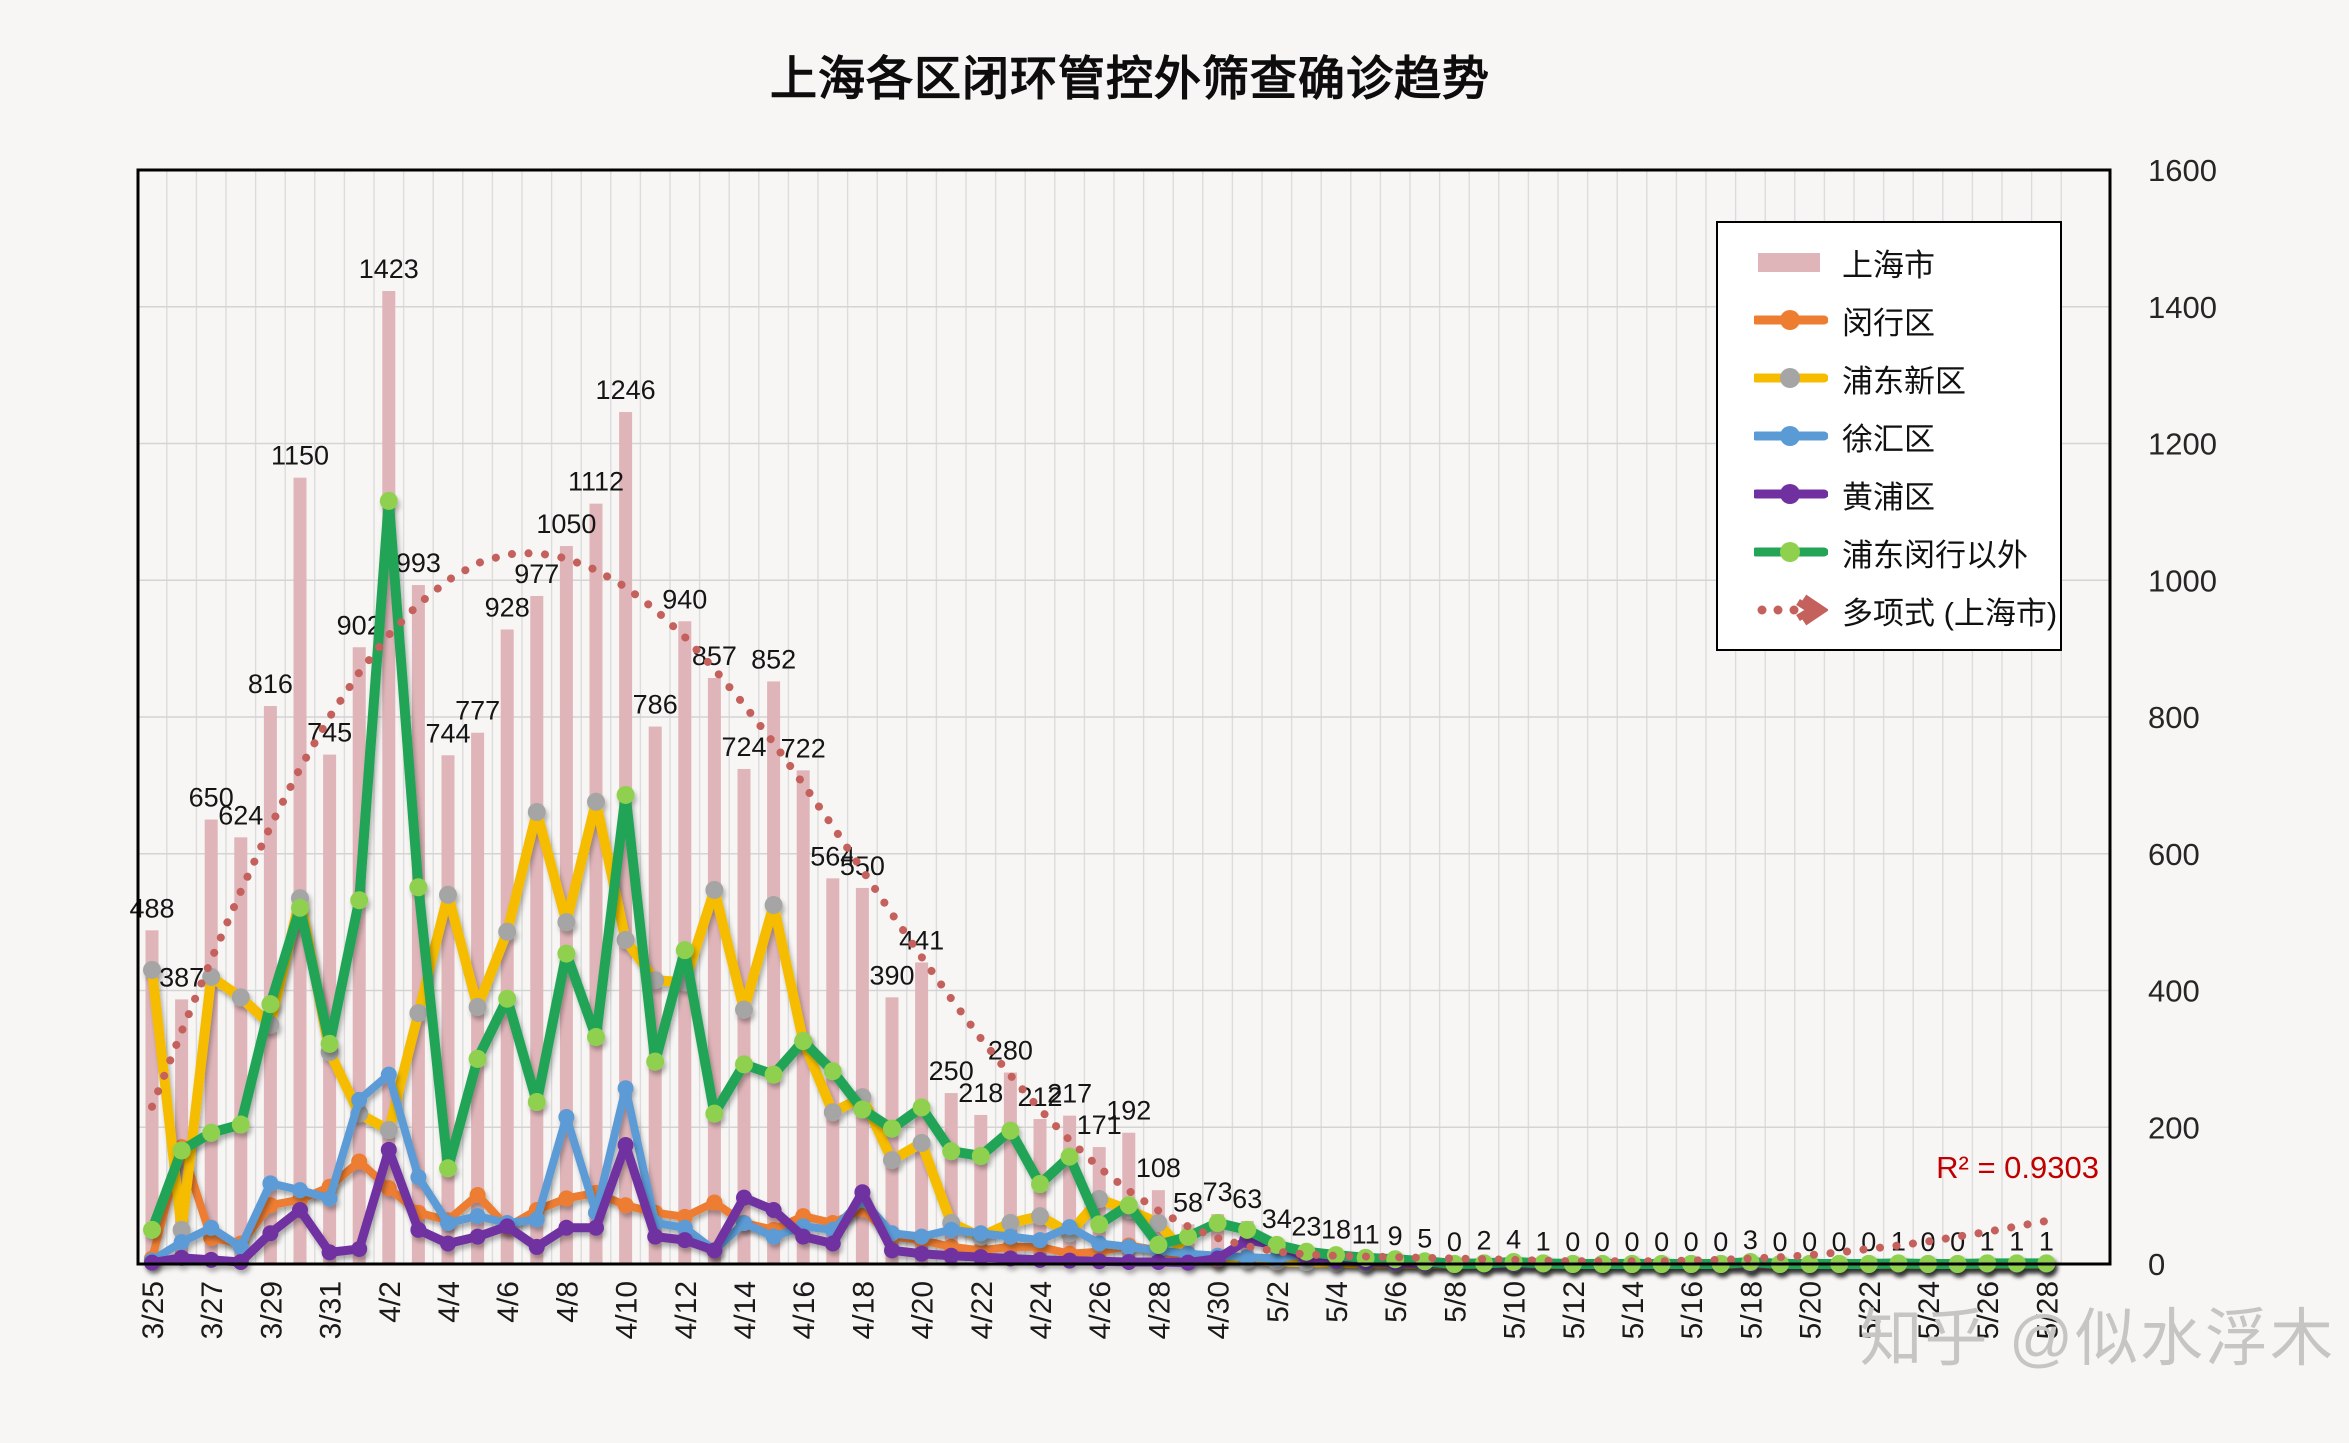  What do you see at coordinates (1395, 1236) in the screenshot?
I see `svg-text: 9` at bounding box center [1395, 1236].